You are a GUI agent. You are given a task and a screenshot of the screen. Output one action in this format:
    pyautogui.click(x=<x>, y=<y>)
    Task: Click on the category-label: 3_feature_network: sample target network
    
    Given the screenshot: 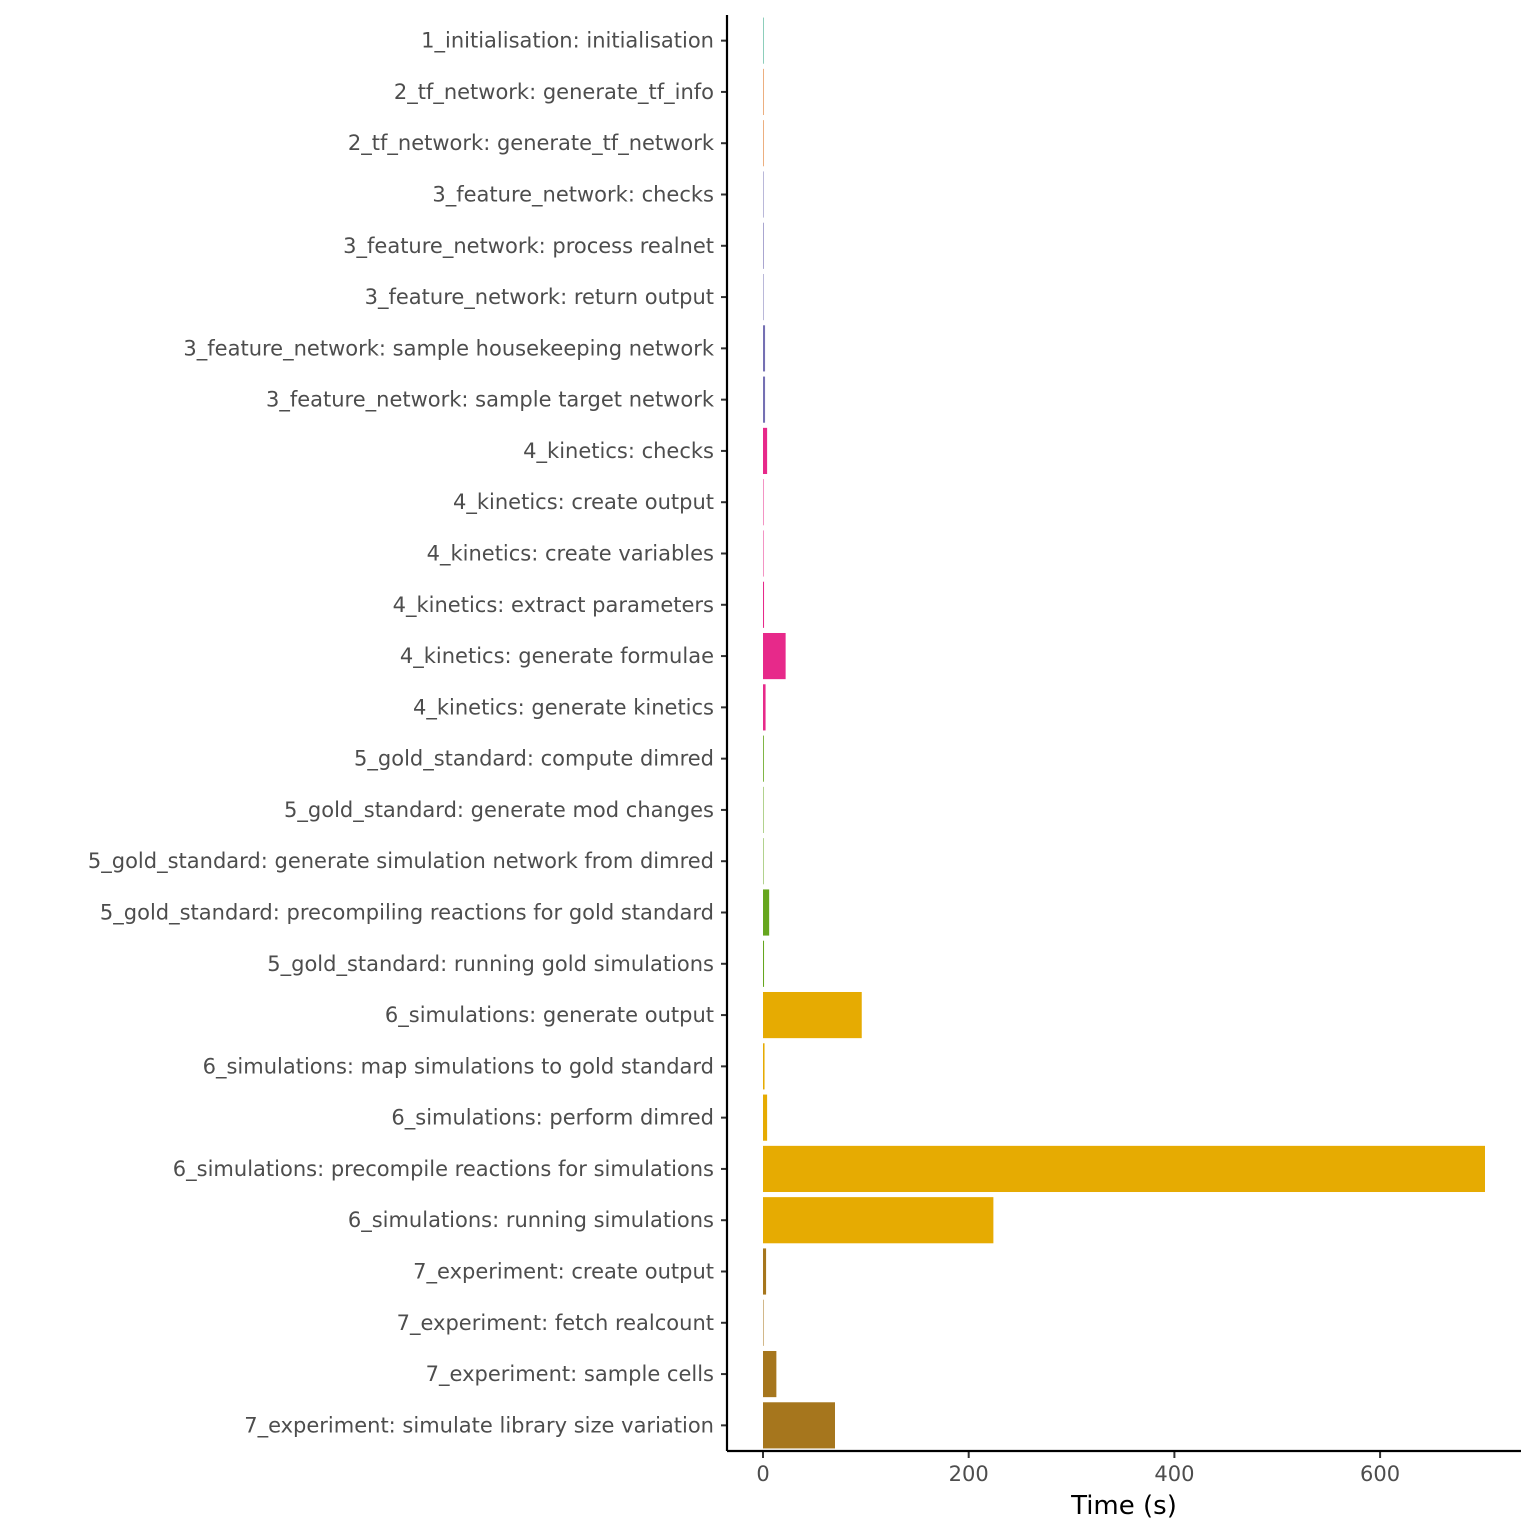 What is the action you would take?
    pyautogui.click(x=490, y=400)
    